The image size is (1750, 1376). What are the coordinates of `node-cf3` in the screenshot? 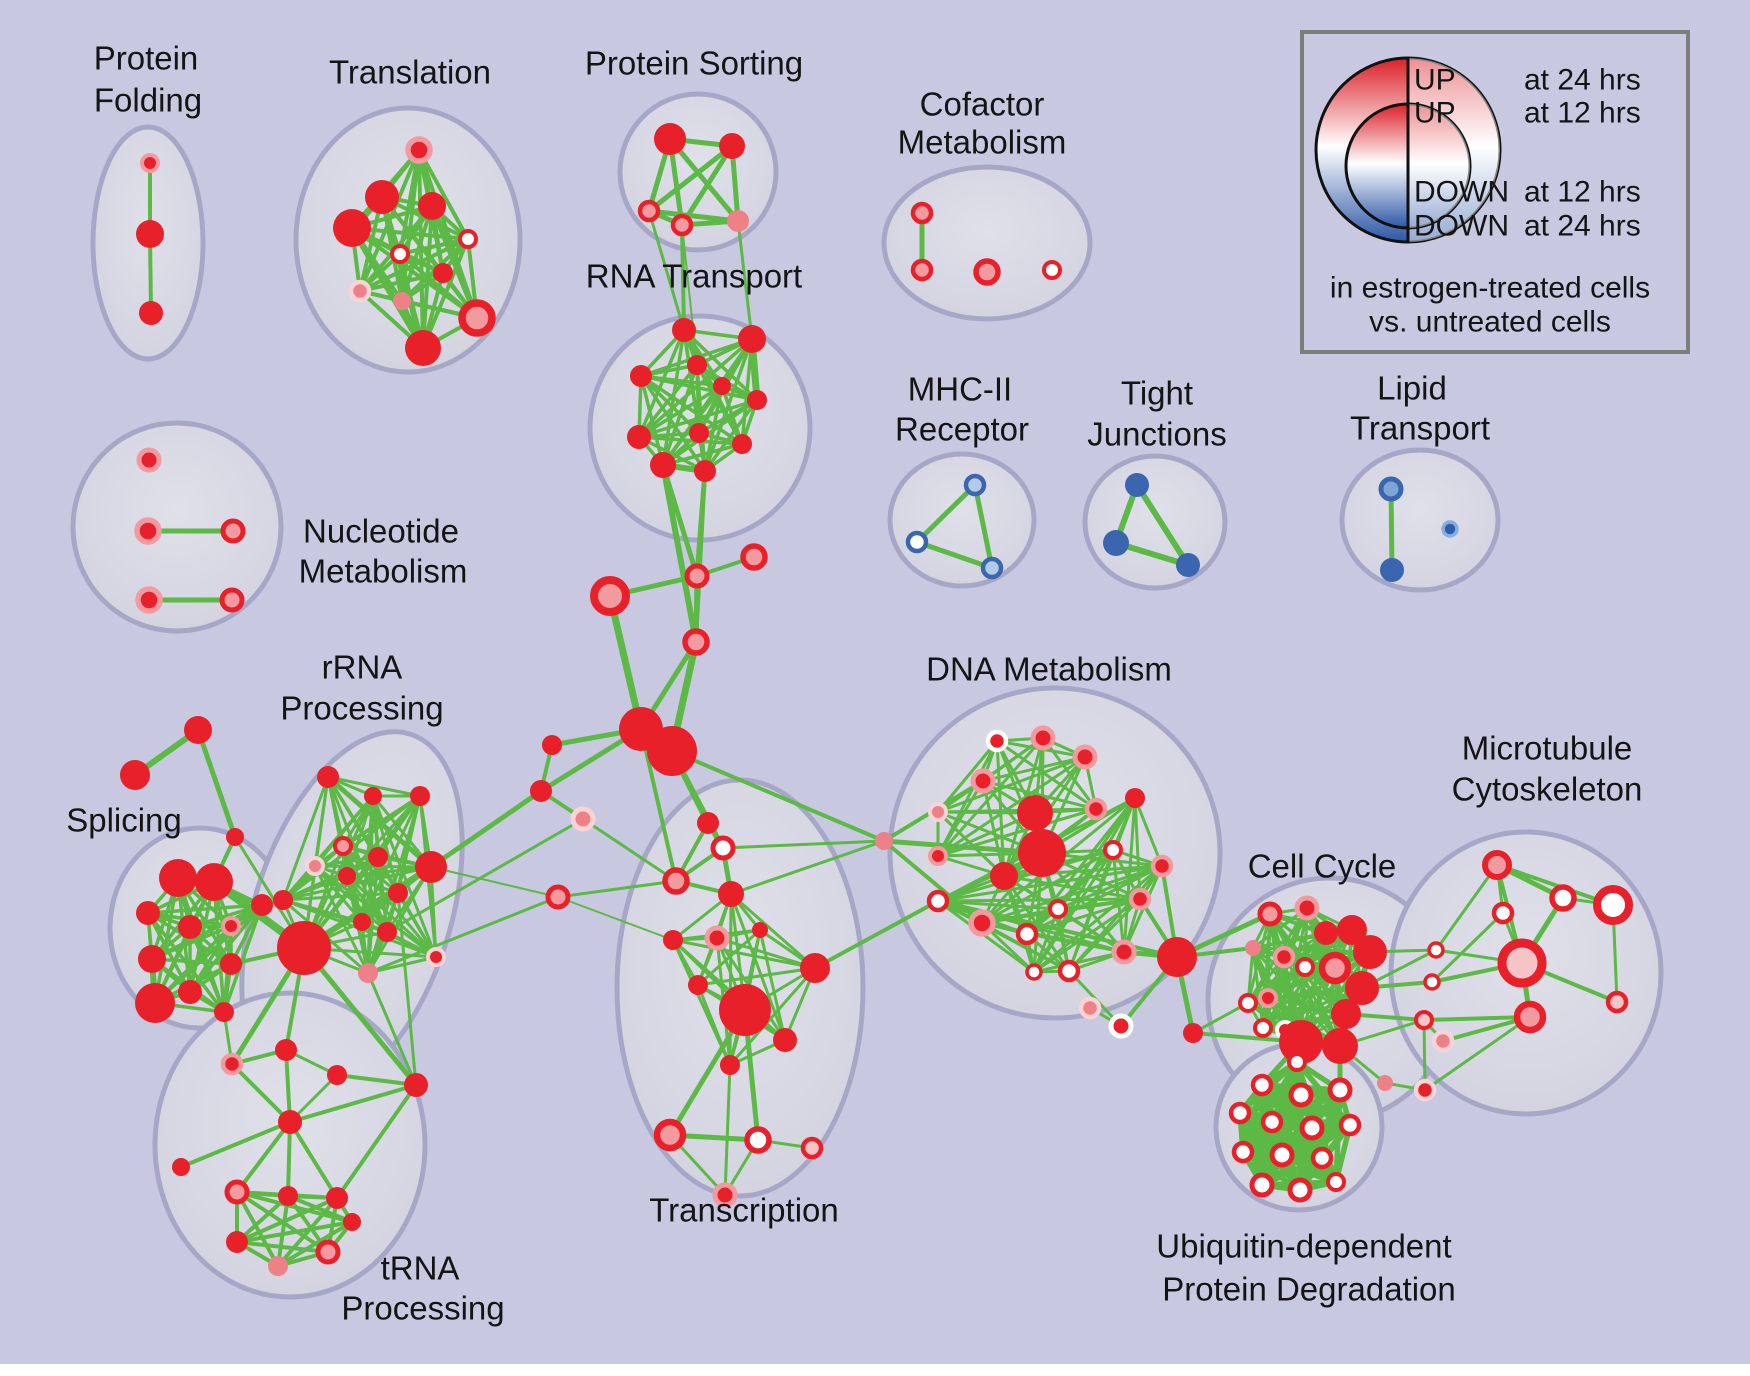 It's located at (987, 272).